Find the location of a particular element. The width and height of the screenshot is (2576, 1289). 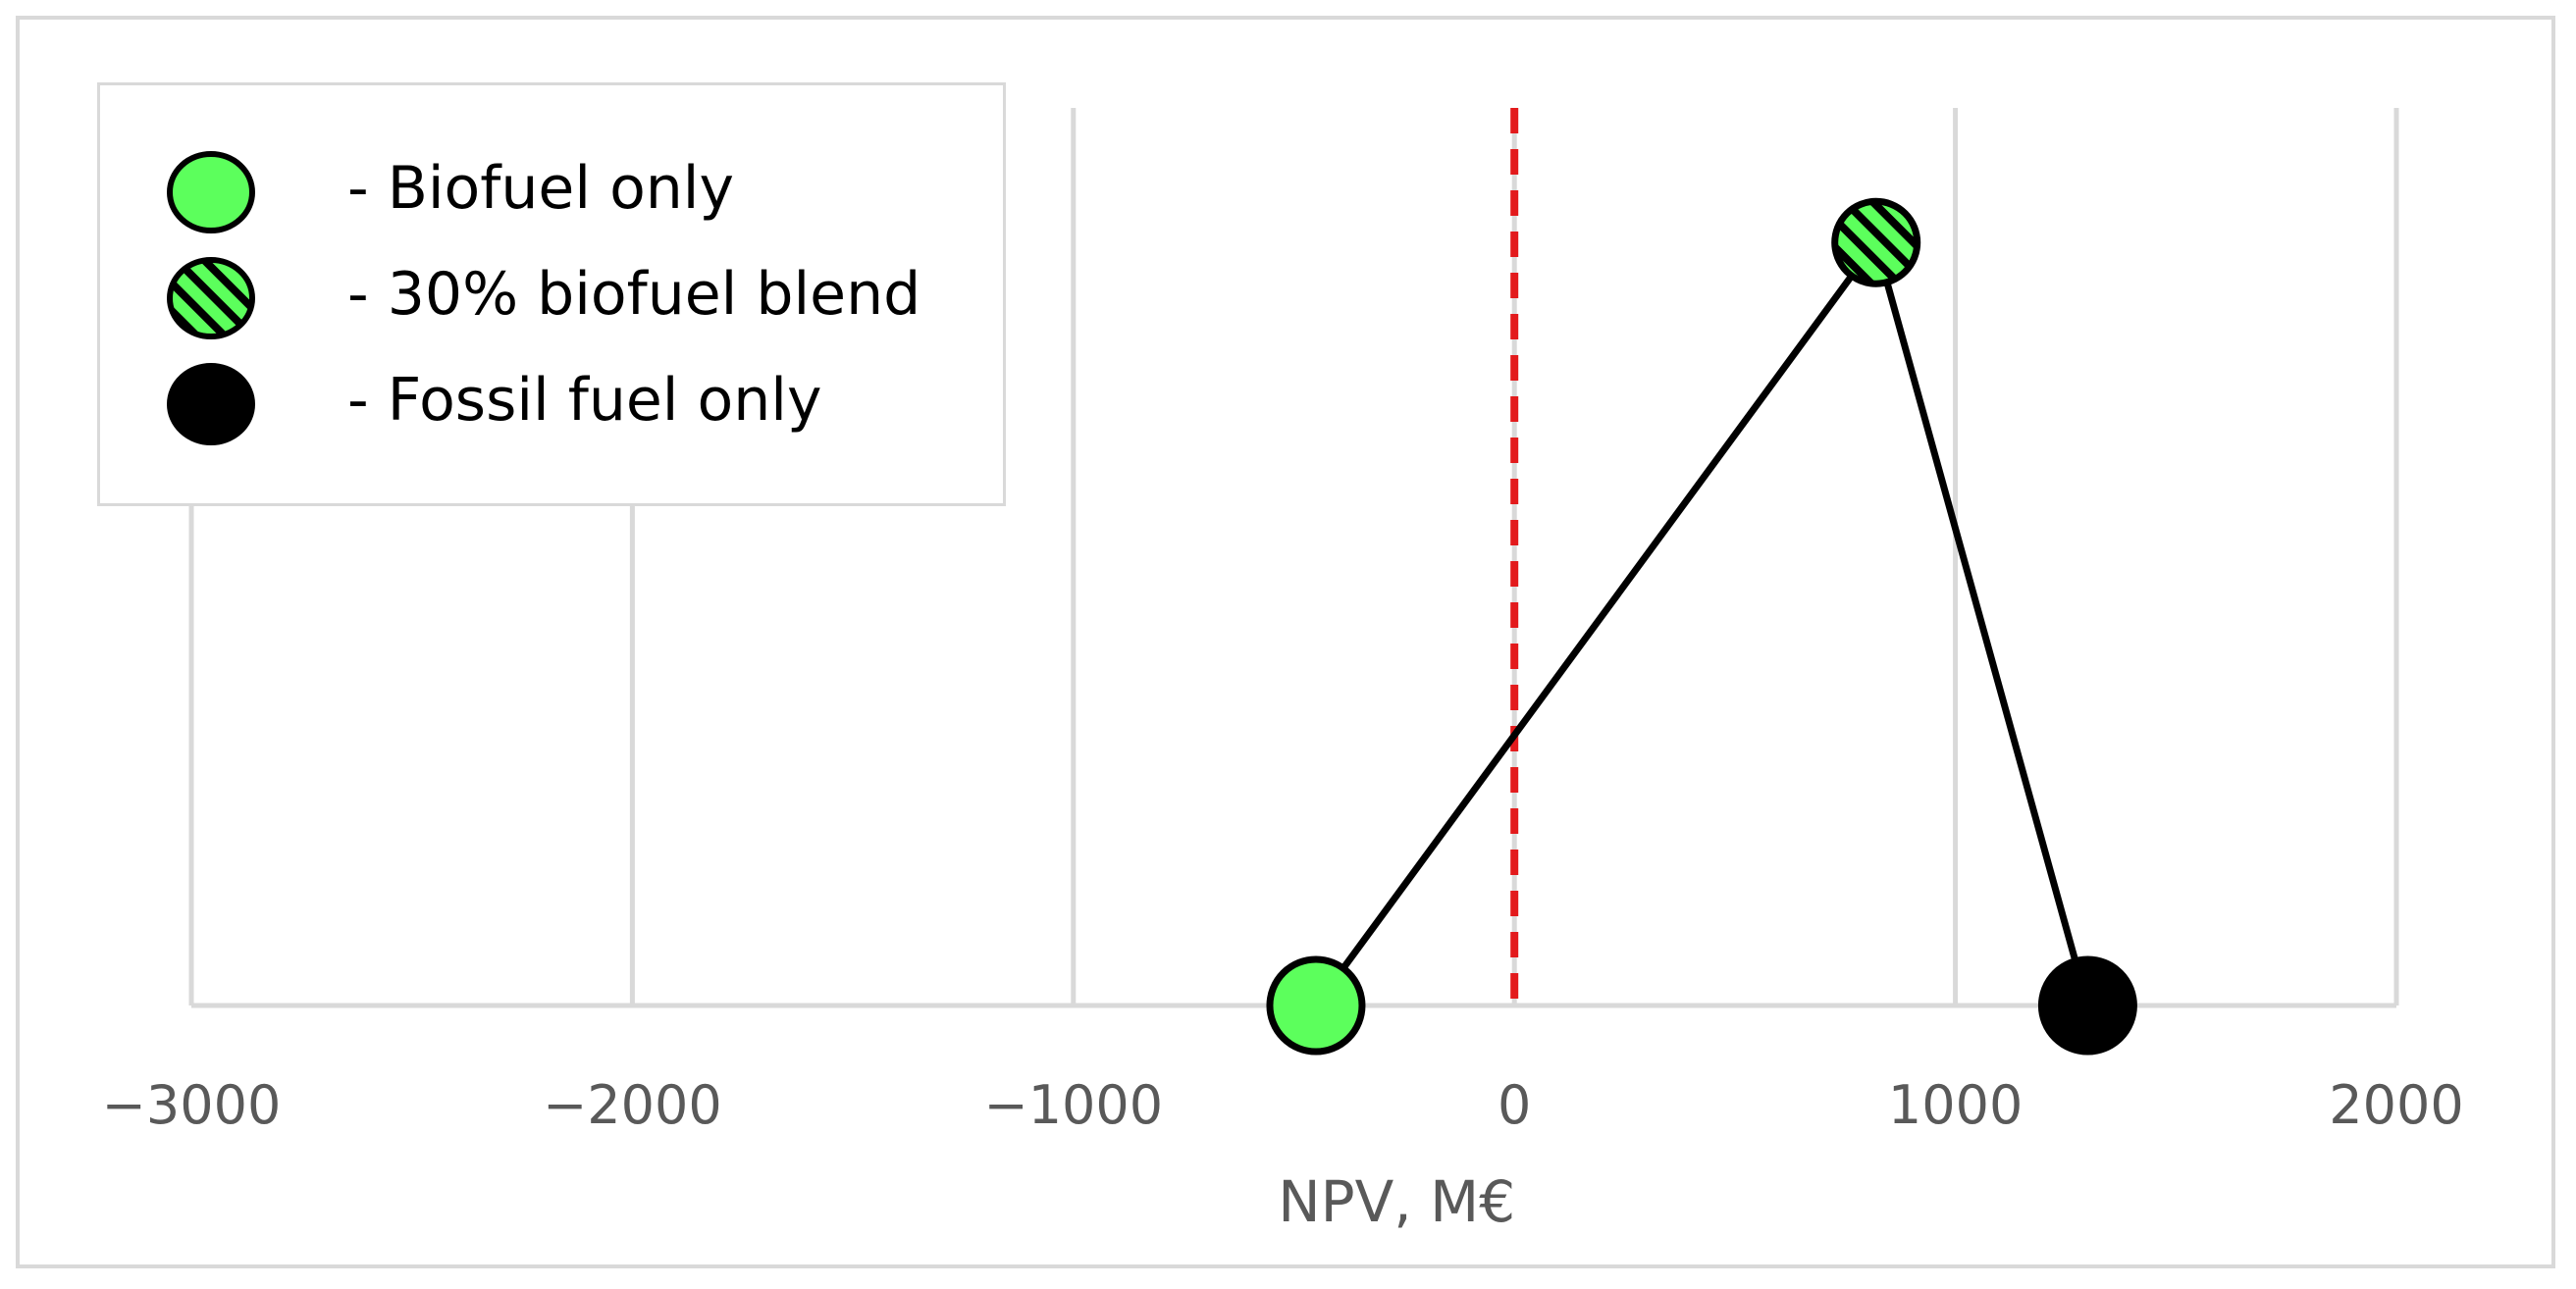

x-tick-label: −1000 is located at coordinates (1073, 1105).